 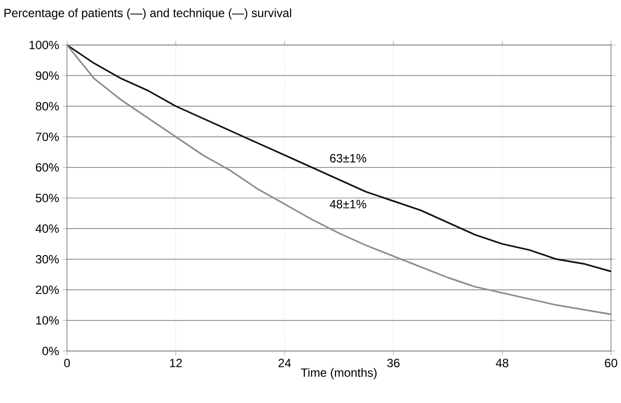 What do you see at coordinates (338, 374) in the screenshot?
I see `x-axis-title: Time (months)` at bounding box center [338, 374].